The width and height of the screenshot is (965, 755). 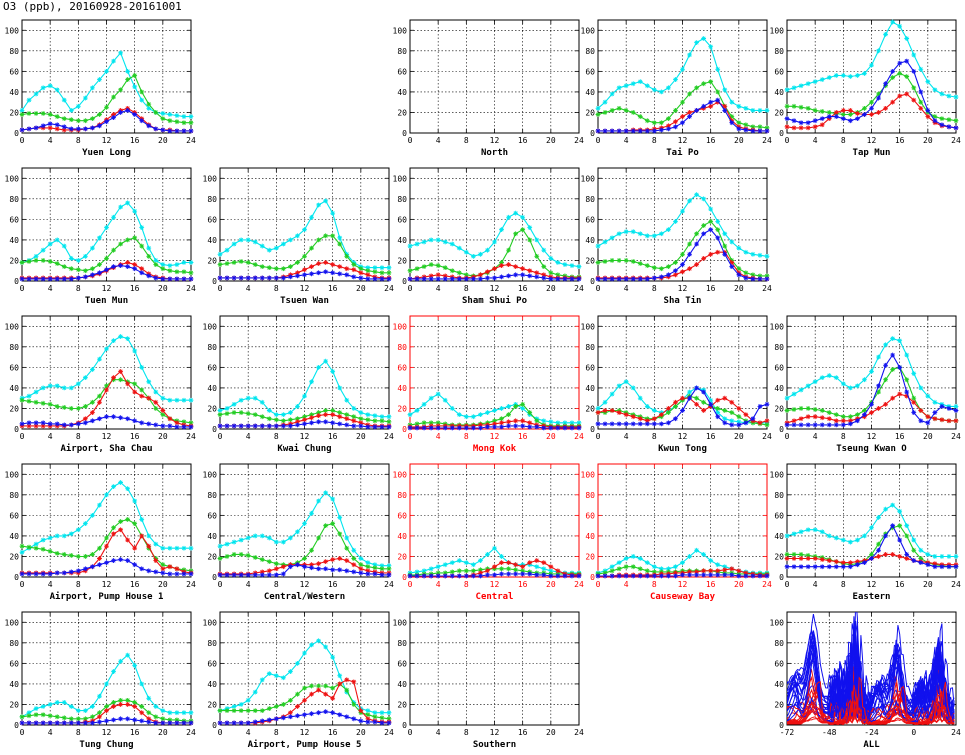 I want to click on station-label: Kwun Tong, so click(x=682, y=449).